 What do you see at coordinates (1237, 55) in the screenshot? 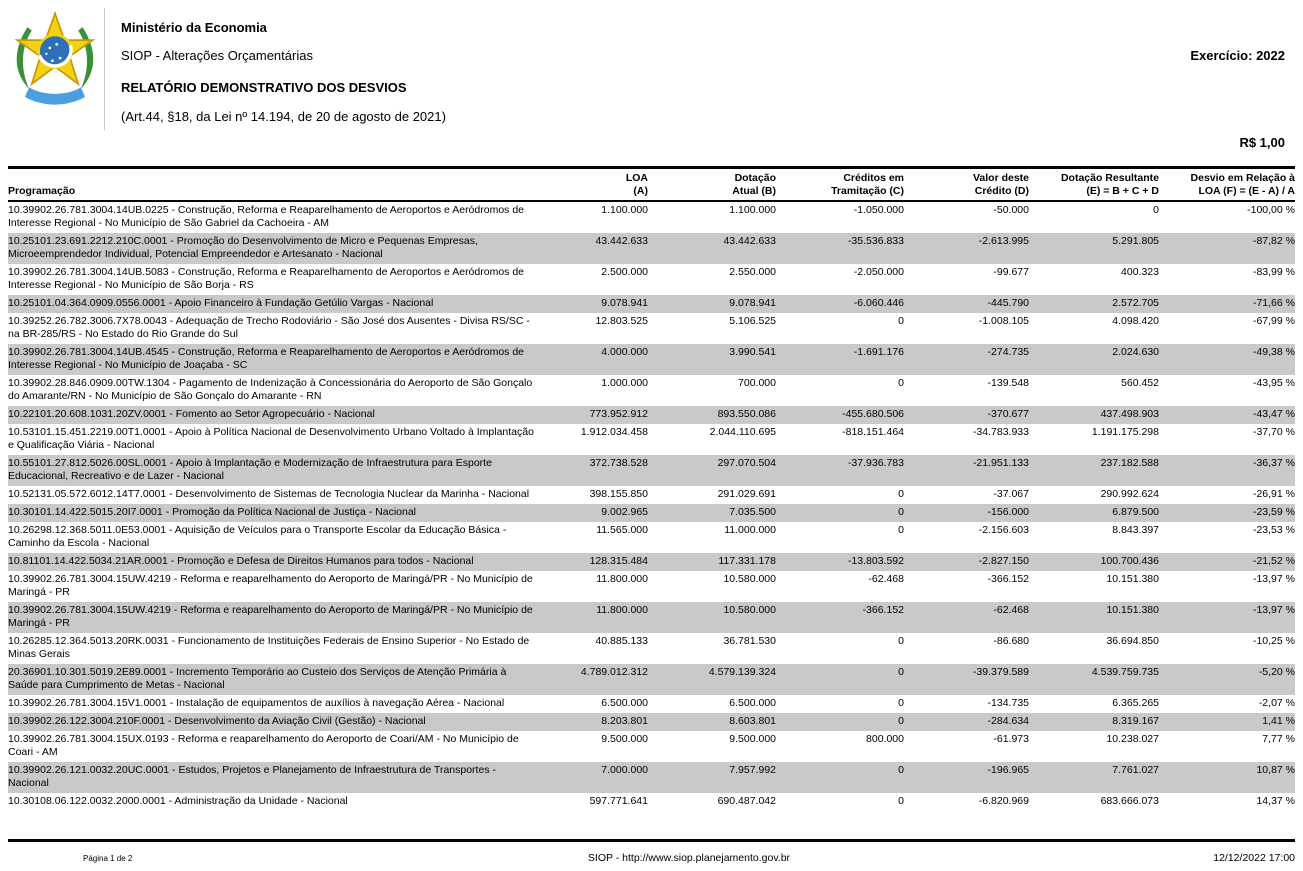
I see `exercise-label: Exercício: 2022` at bounding box center [1237, 55].